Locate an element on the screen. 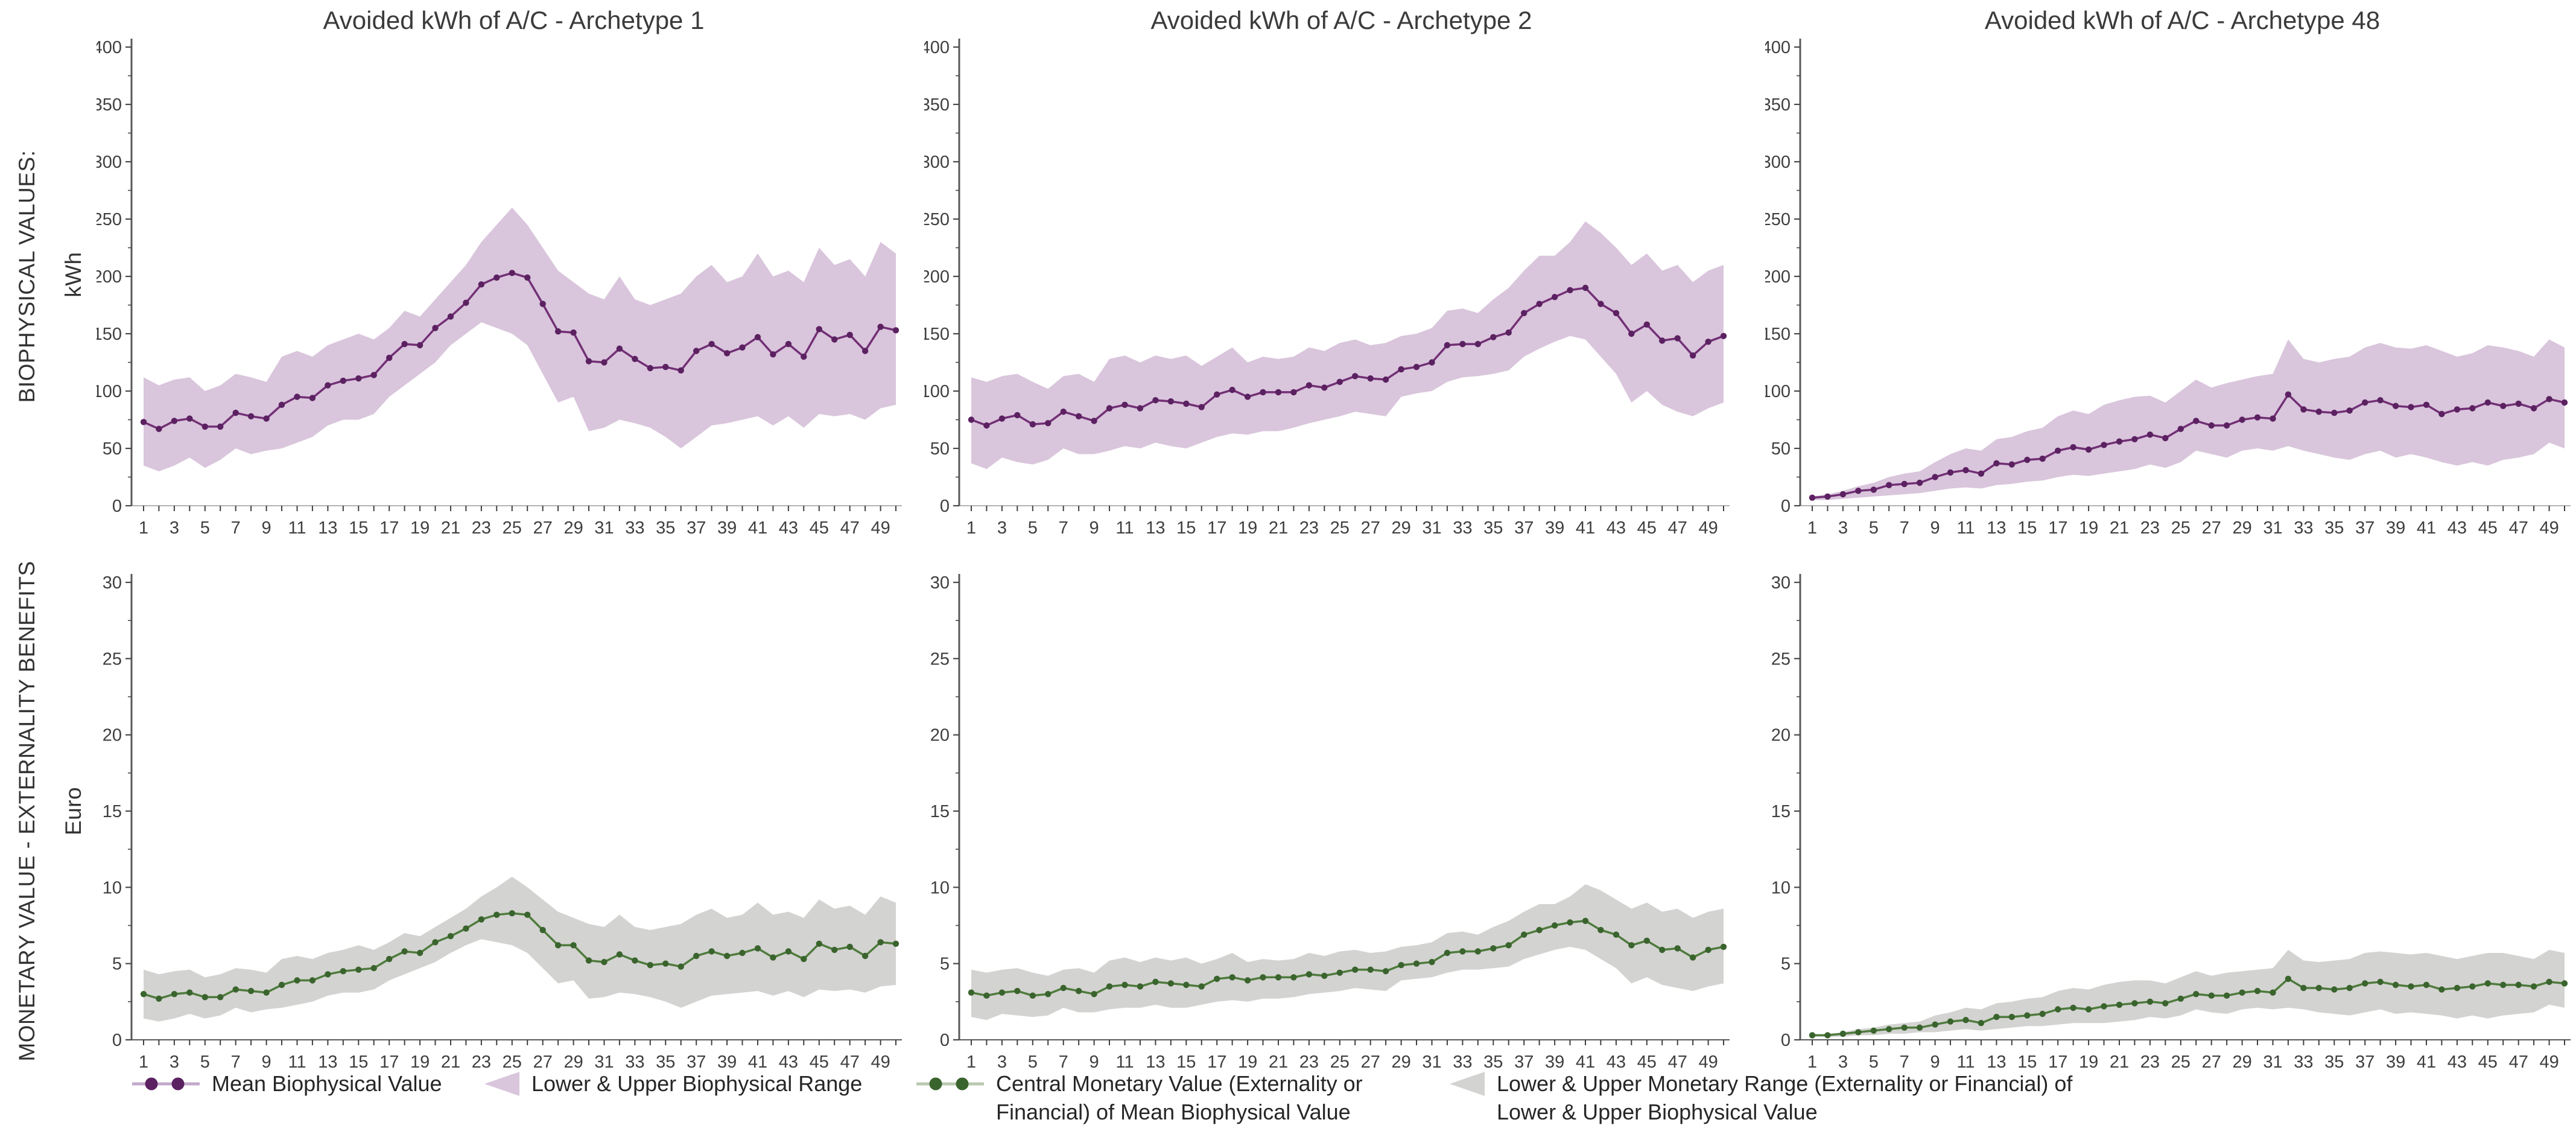 This screenshot has width=2576, height=1140. svg-text: 50 is located at coordinates (940, 449).